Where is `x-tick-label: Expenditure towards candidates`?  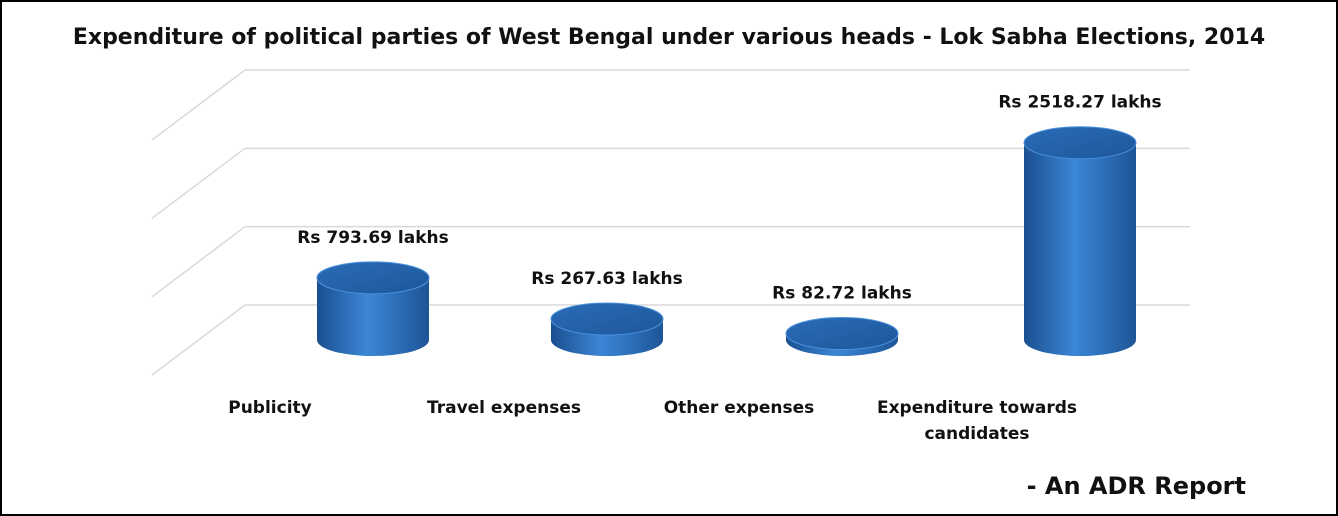
x-tick-label: Expenditure towards candidates is located at coordinates (977, 421).